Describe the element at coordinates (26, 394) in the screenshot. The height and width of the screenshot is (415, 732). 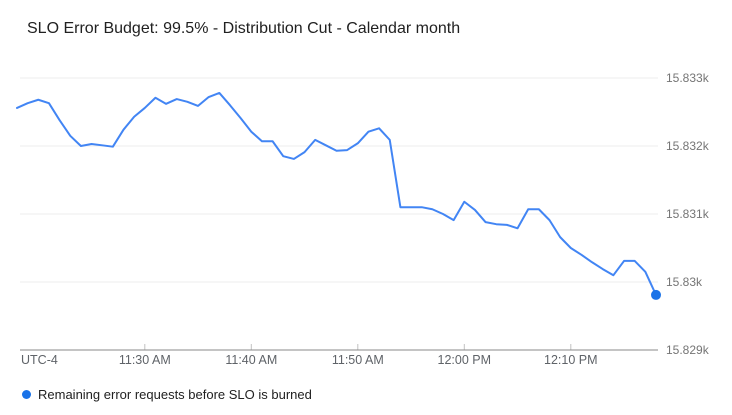
I see `legend-series-dot-icon` at that location.